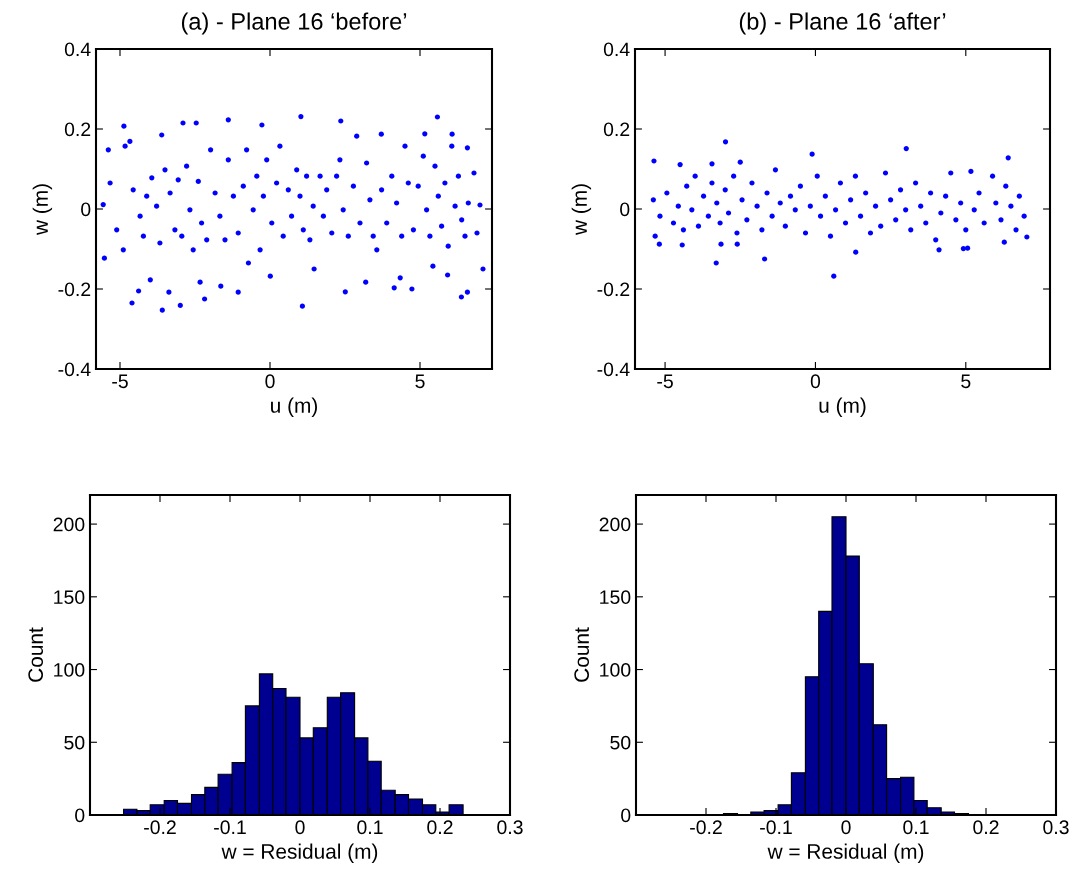 This screenshot has height=883, width=1073. I want to click on chart-title: (b) - Plane 16 ‘after’, so click(842, 23).